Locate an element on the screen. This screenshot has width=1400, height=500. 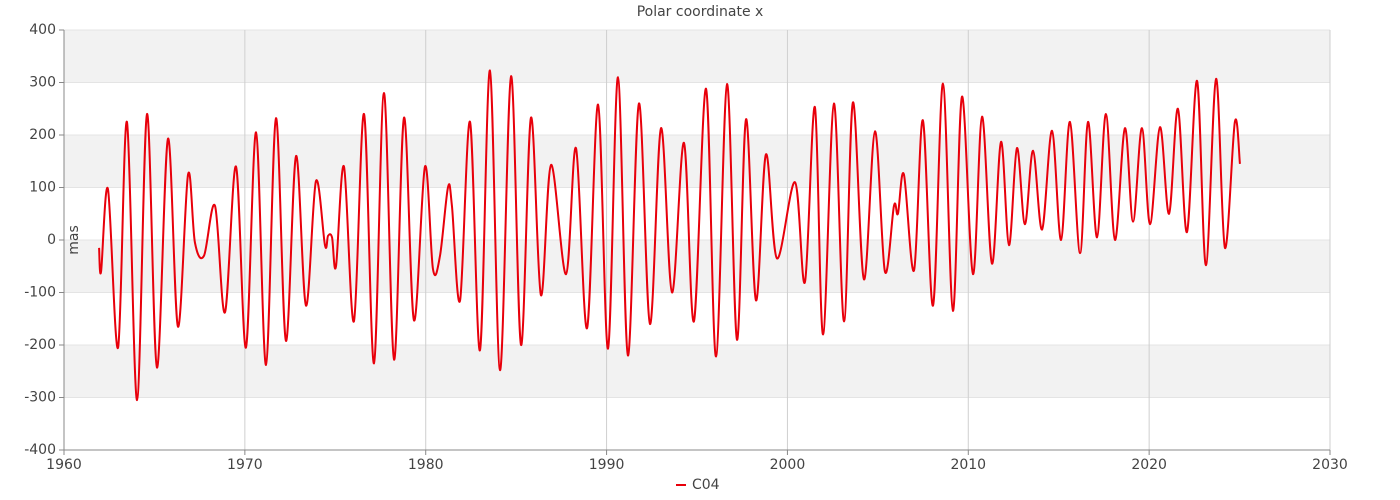
y-tick-label: 300 is located at coordinates (42, 83).